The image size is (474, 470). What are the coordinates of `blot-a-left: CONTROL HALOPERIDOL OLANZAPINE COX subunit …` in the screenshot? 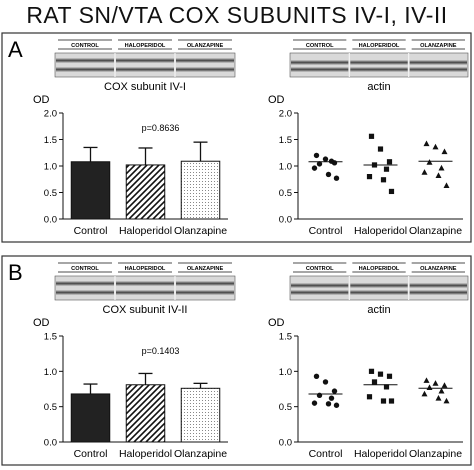 It's located at (145, 66).